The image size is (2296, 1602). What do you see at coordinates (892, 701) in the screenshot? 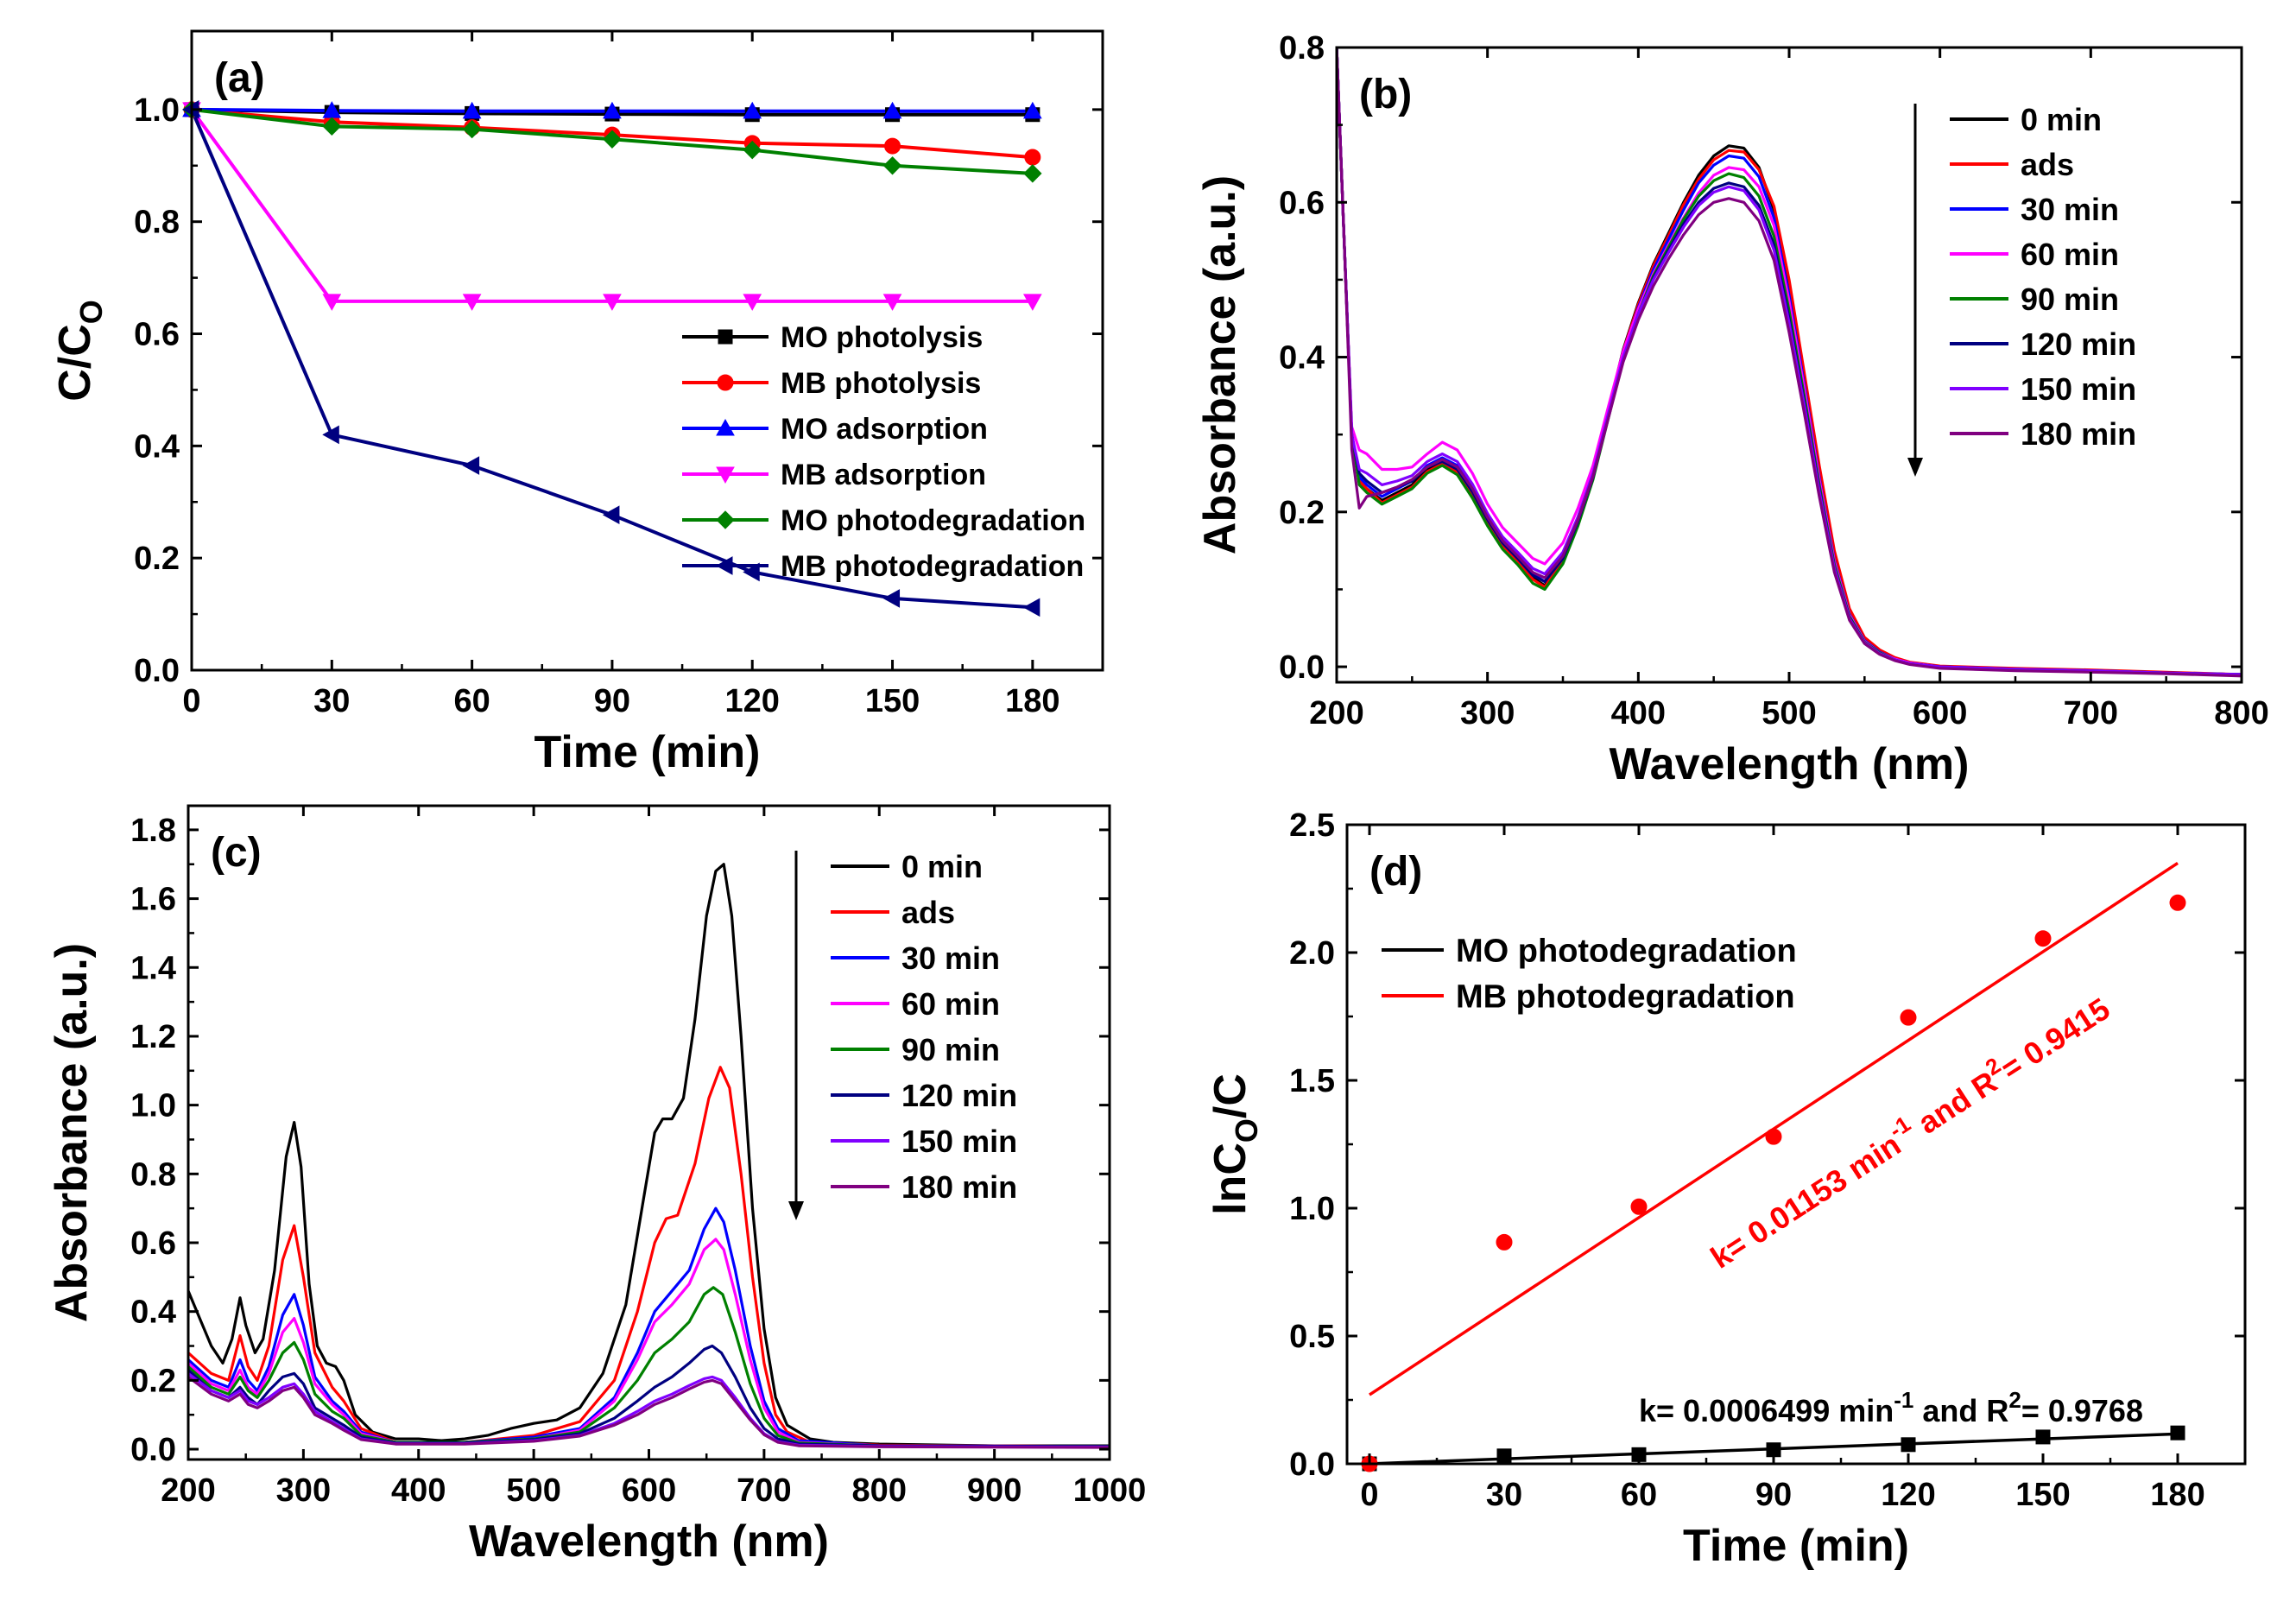
I see `x-tick-label-a-5: 150` at bounding box center [892, 701].